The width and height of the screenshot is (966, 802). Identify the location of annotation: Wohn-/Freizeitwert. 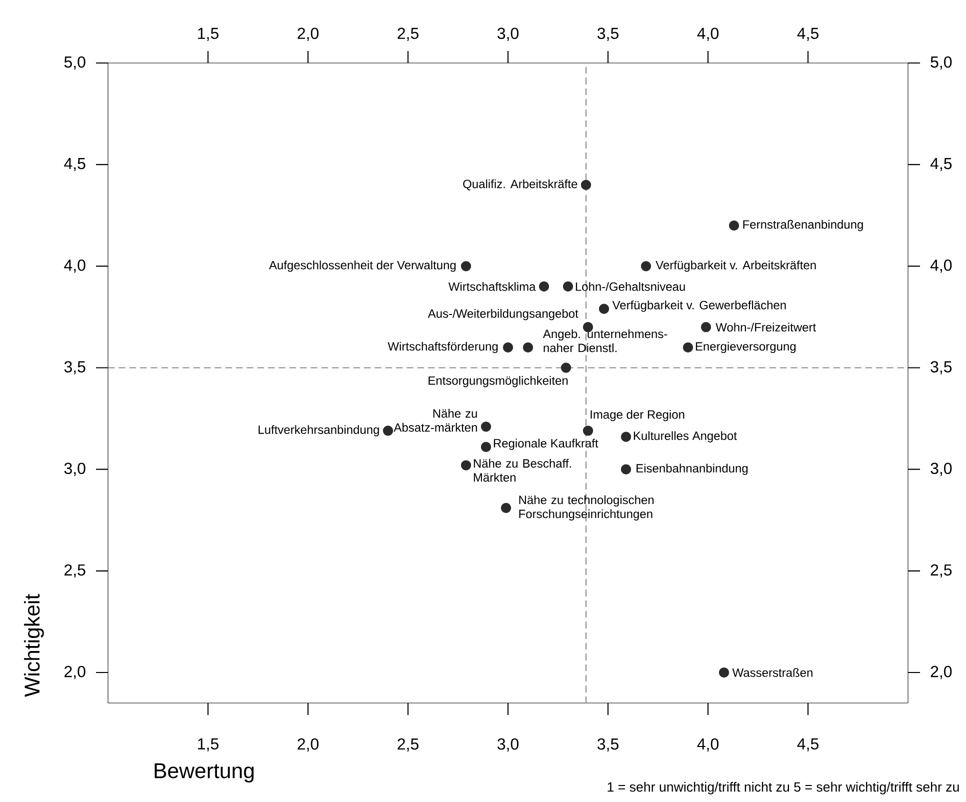
(766, 327).